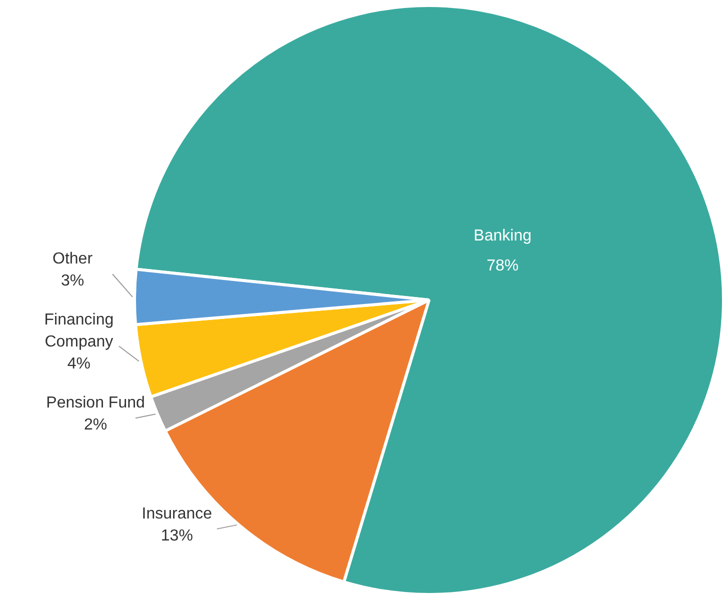 The height and width of the screenshot is (603, 725). What do you see at coordinates (78, 364) in the screenshot?
I see `data-label: 4%` at bounding box center [78, 364].